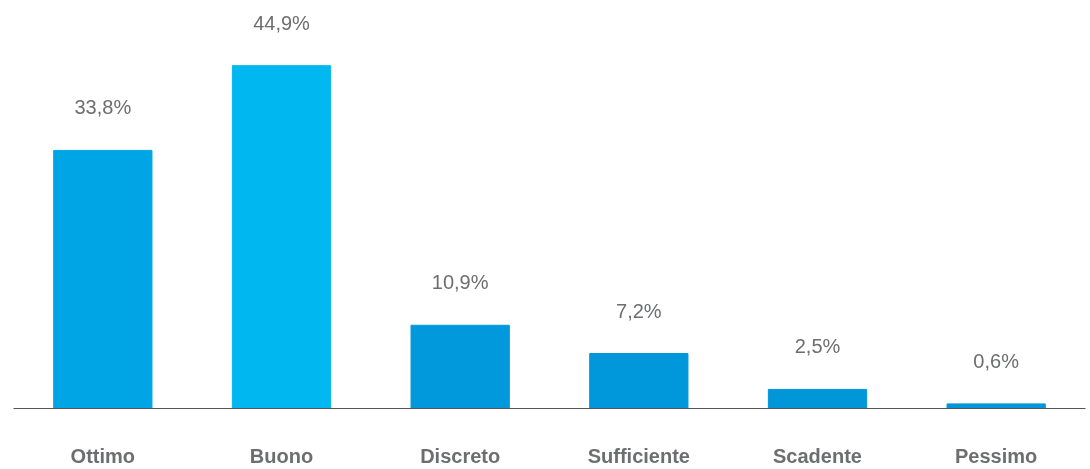  I want to click on data-label: 2,5%, so click(817, 346).